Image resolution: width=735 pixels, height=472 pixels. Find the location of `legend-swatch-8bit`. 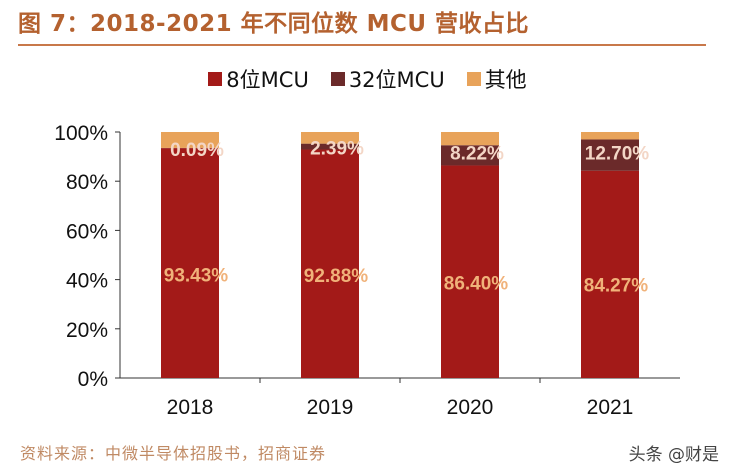

legend-swatch-8bit is located at coordinates (215, 79).